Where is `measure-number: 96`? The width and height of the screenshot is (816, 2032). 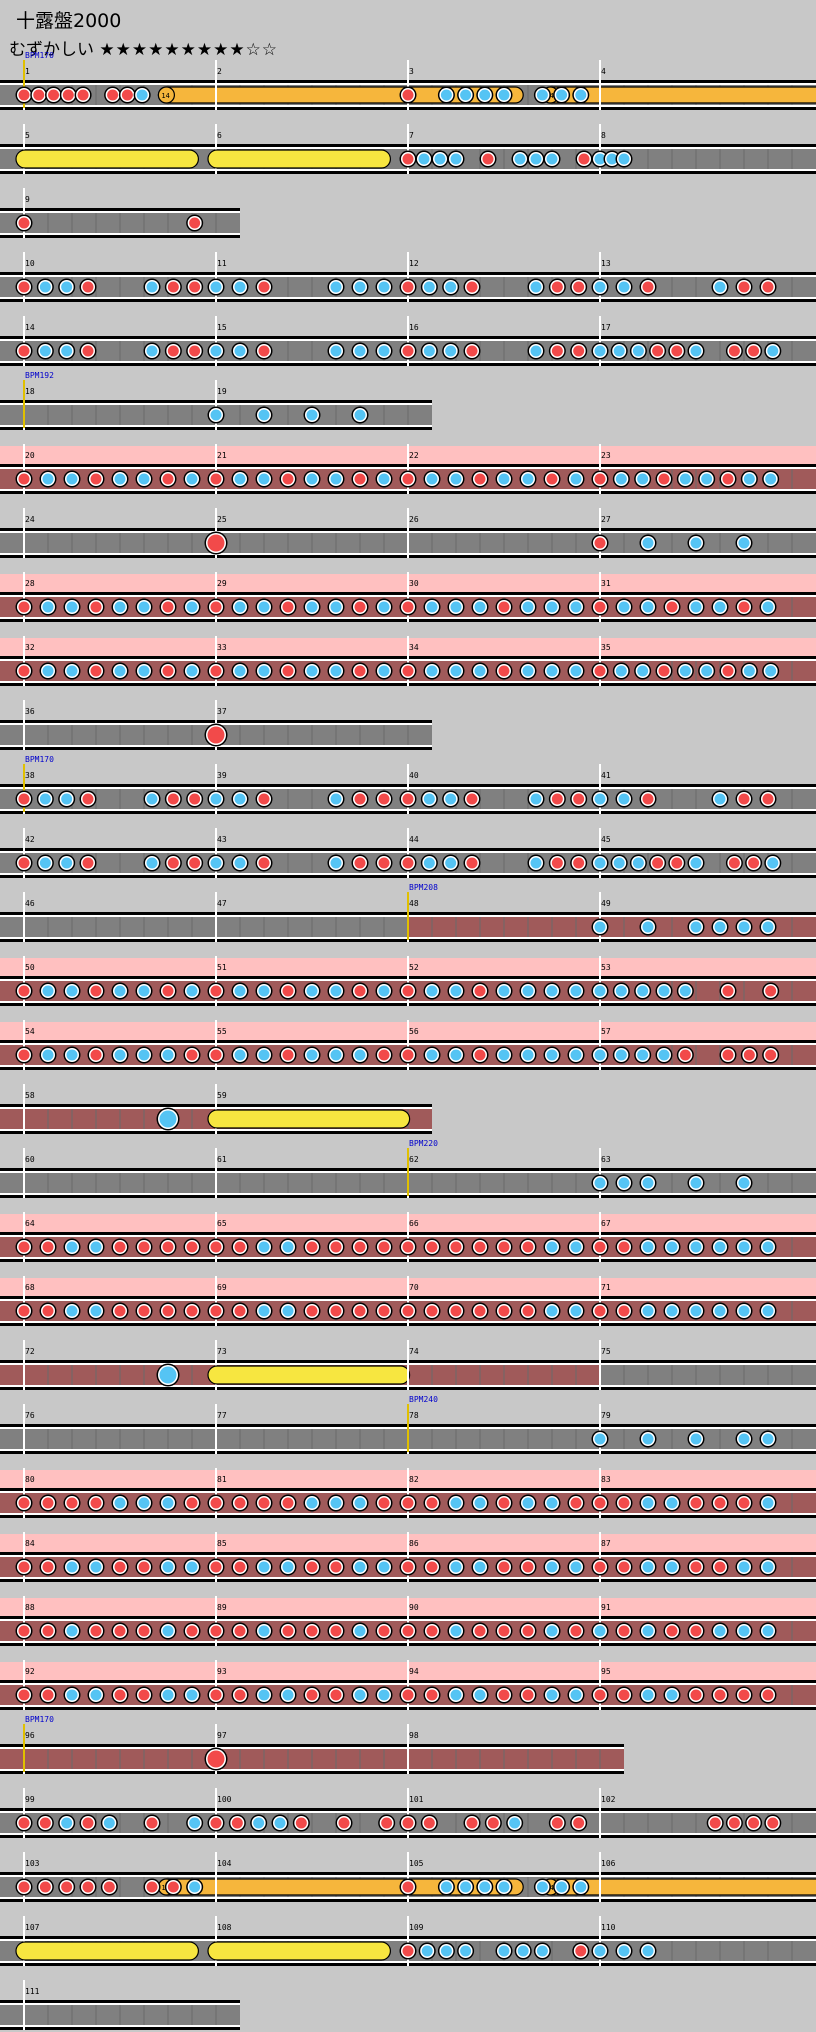
measure-number: 96 is located at coordinates (30, 1735).